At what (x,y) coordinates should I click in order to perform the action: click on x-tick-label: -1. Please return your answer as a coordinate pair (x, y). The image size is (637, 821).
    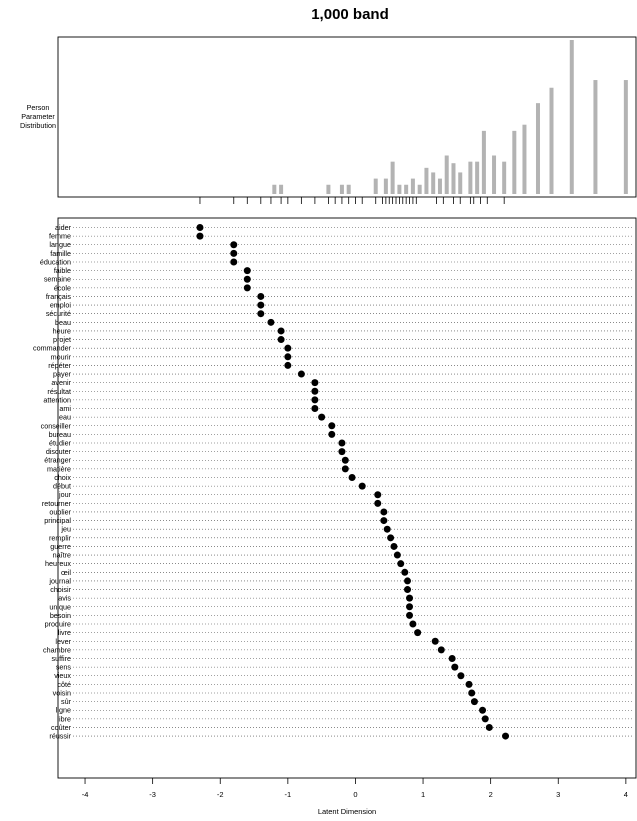
    Looking at the image, I should click on (288, 794).